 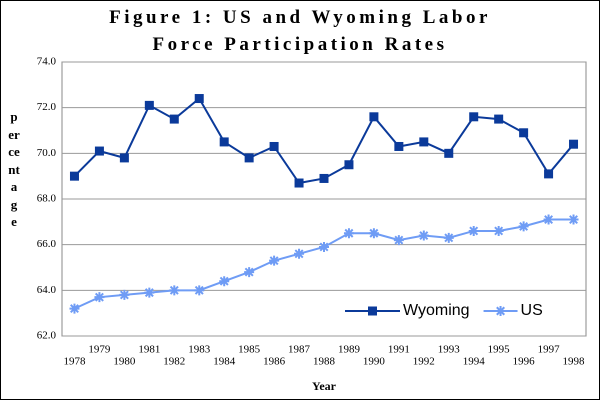 I want to click on y-tick-label: 64.0, so click(x=47, y=290).